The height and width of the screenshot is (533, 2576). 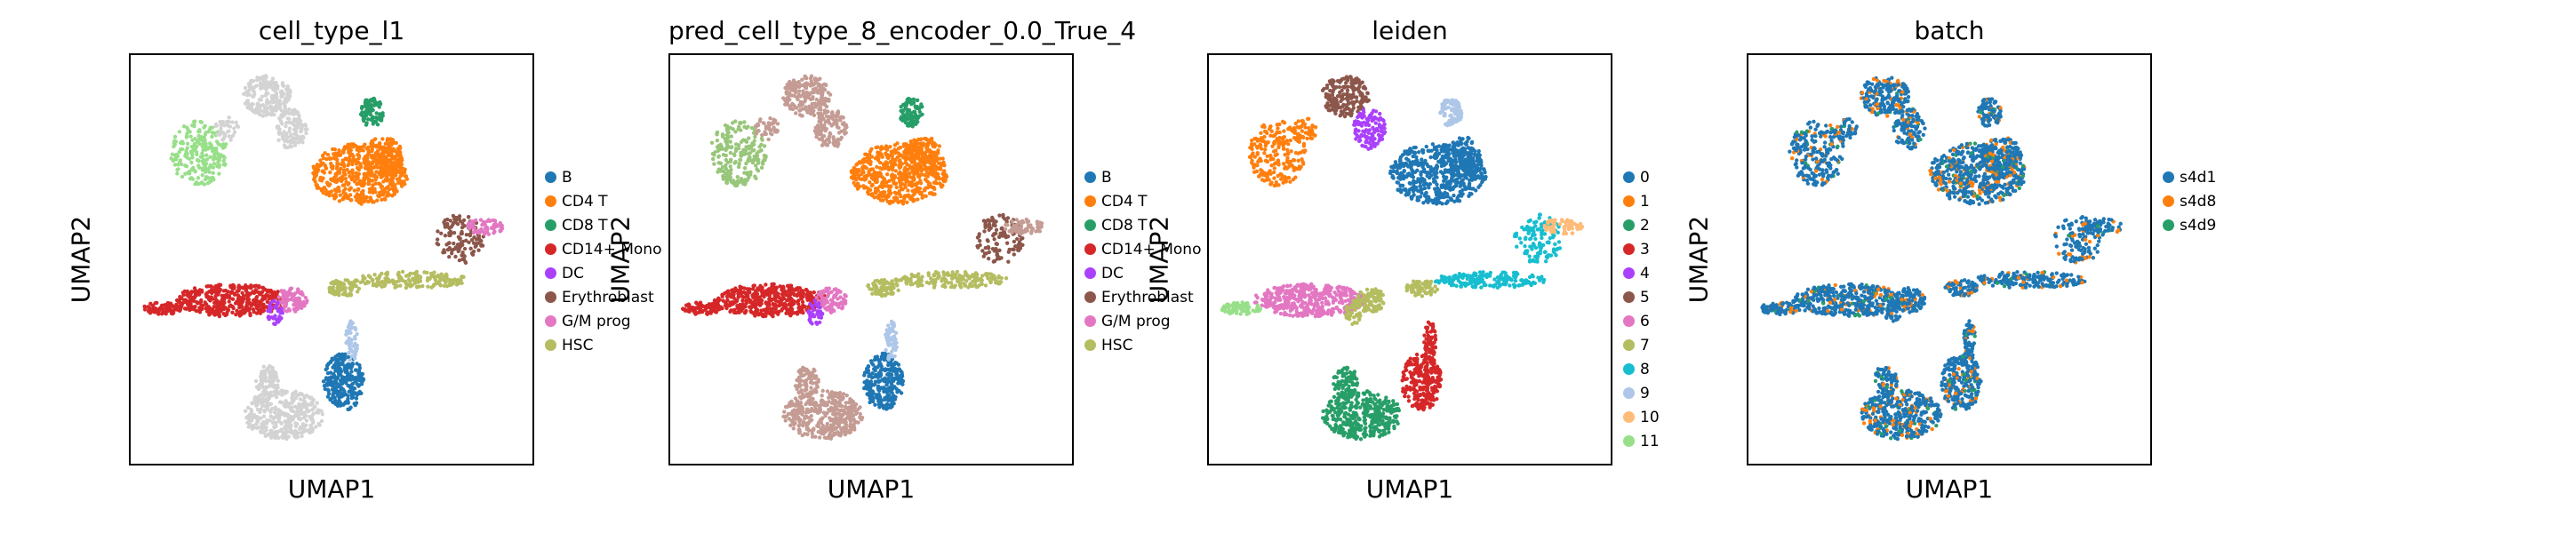 What do you see at coordinates (331, 30) in the screenshot?
I see `panel-title: cell_type_l1` at bounding box center [331, 30].